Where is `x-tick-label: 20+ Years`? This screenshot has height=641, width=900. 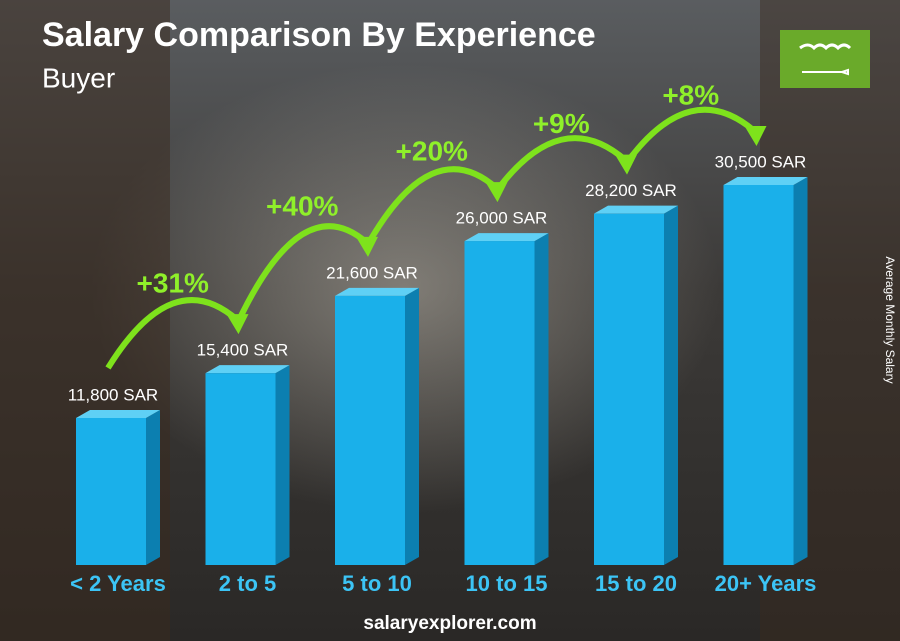 x-tick-label: 20+ Years is located at coordinates (766, 583).